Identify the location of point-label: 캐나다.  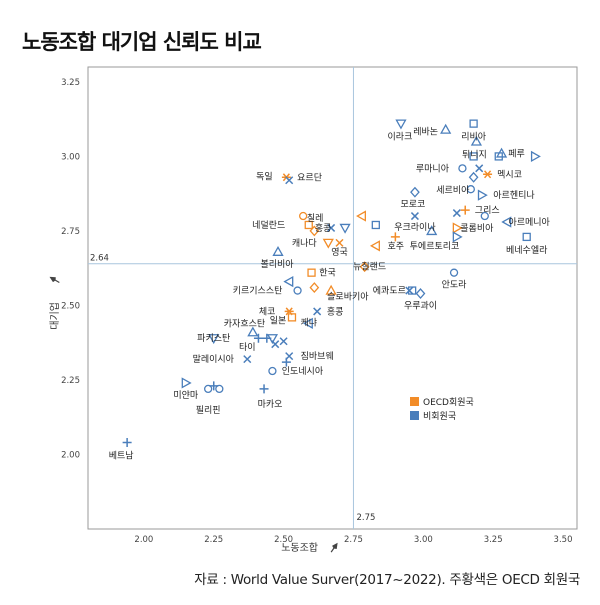
(305, 243).